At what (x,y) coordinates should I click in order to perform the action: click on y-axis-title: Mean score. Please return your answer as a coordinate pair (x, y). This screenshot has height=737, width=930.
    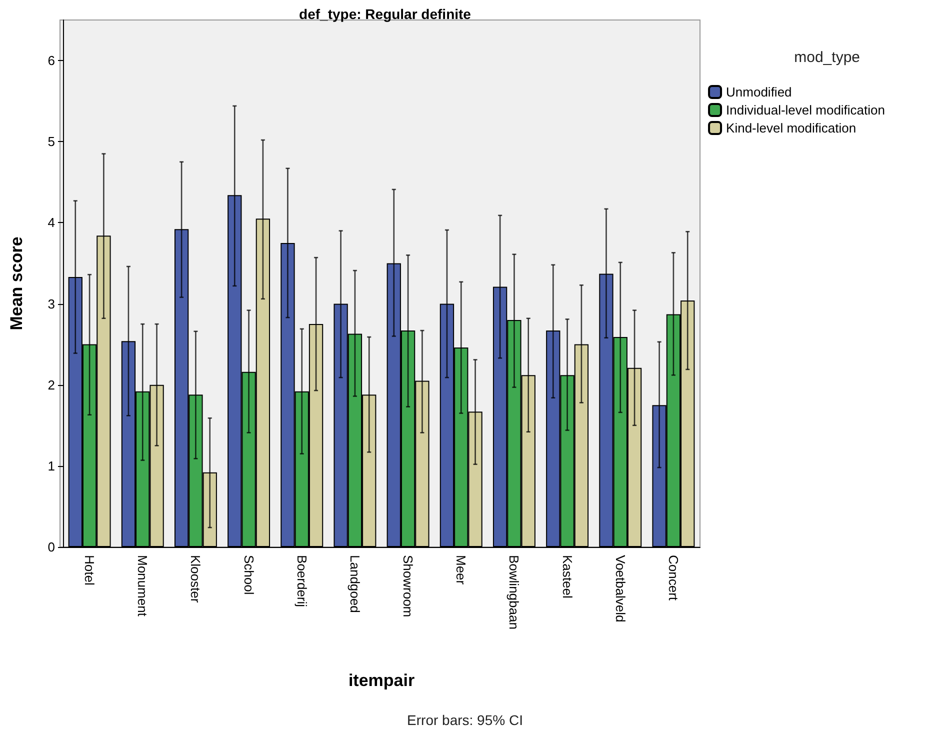
    Looking at the image, I should click on (16, 283).